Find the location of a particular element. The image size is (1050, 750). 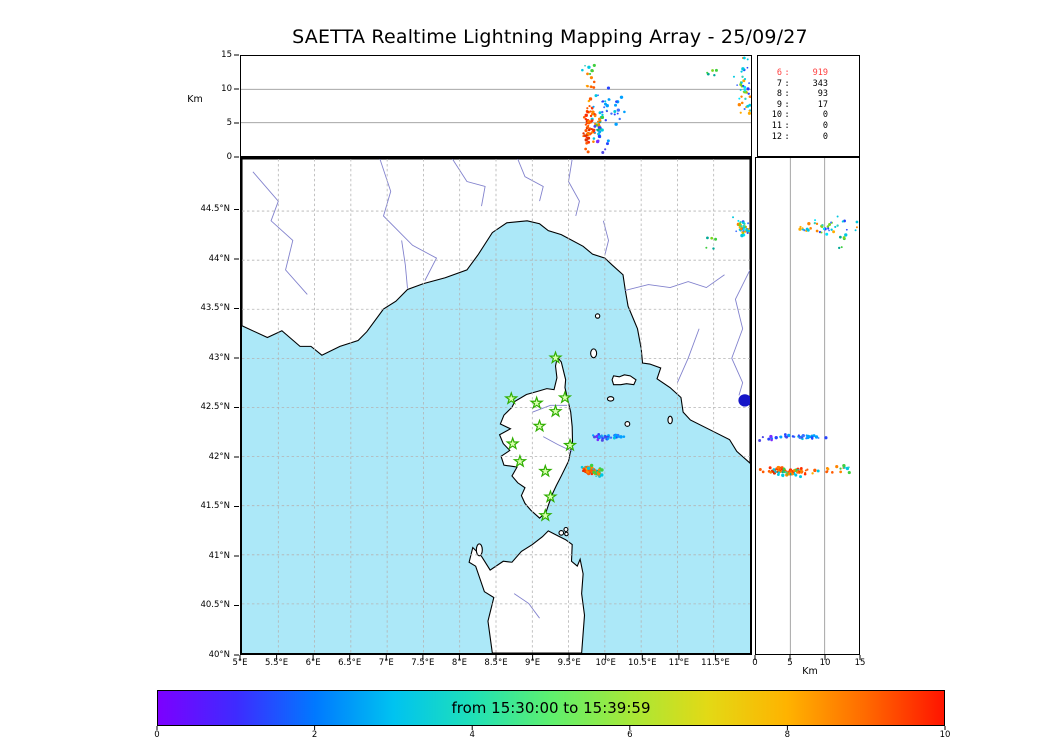

pianosa-island is located at coordinates (610, 399).